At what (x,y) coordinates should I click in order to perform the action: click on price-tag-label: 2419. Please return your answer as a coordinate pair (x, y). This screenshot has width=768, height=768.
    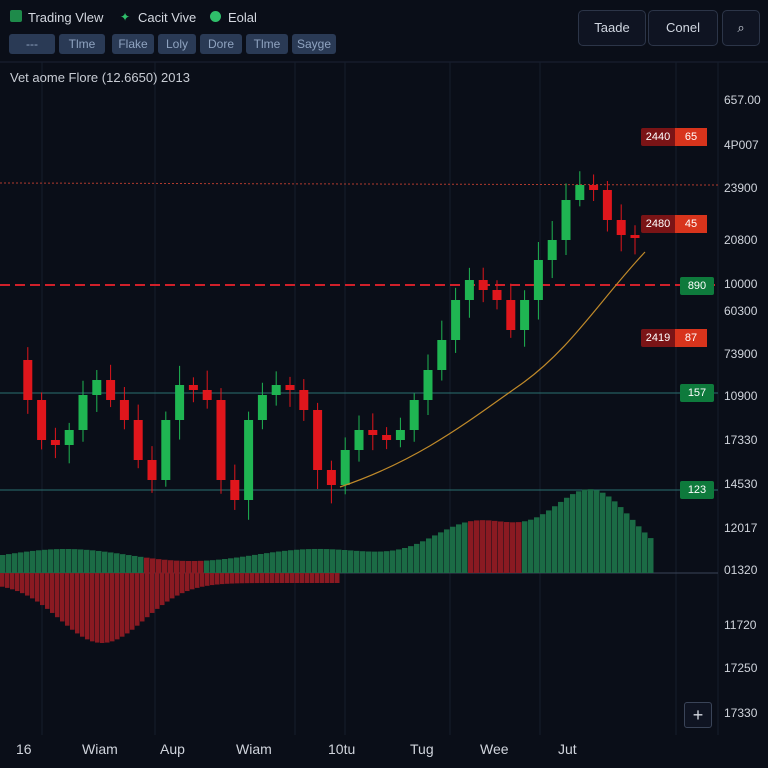
    Looking at the image, I should click on (658, 338).